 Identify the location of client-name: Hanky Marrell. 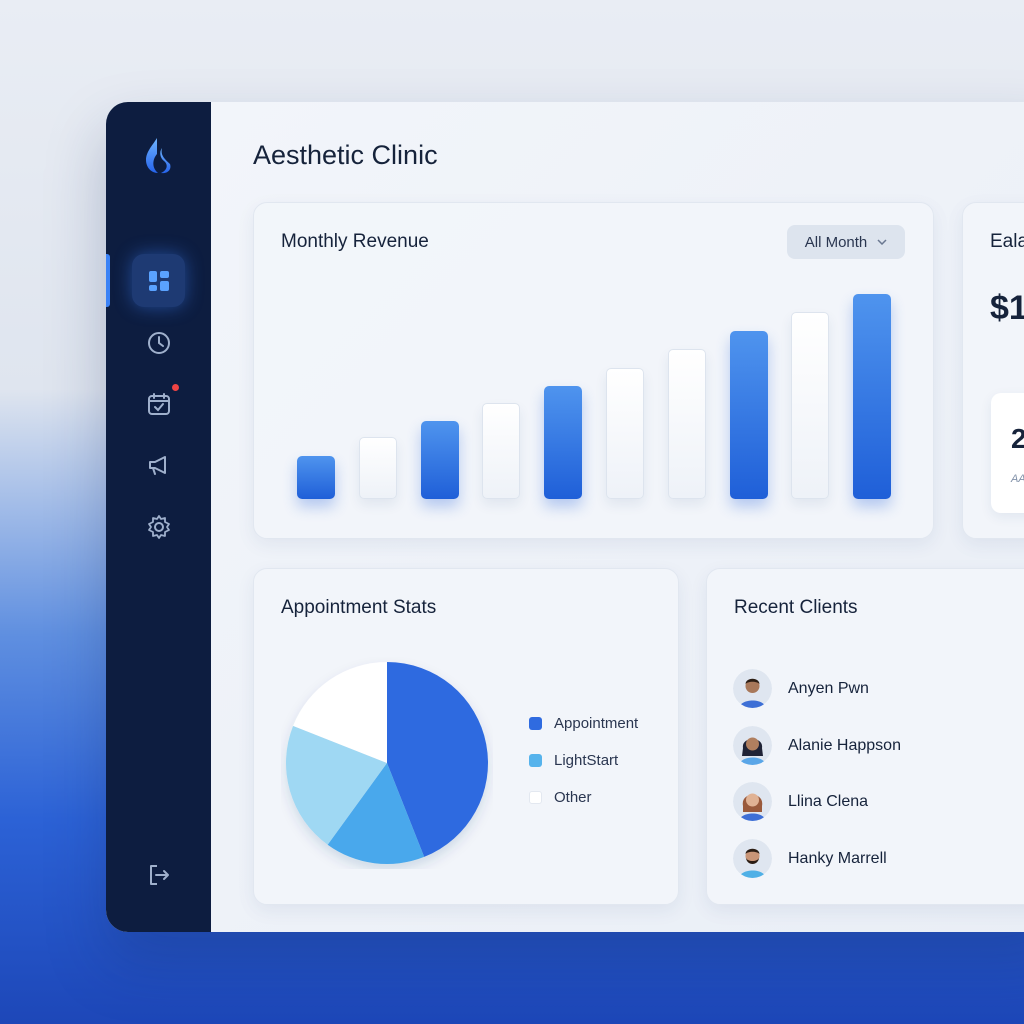
(837, 858).